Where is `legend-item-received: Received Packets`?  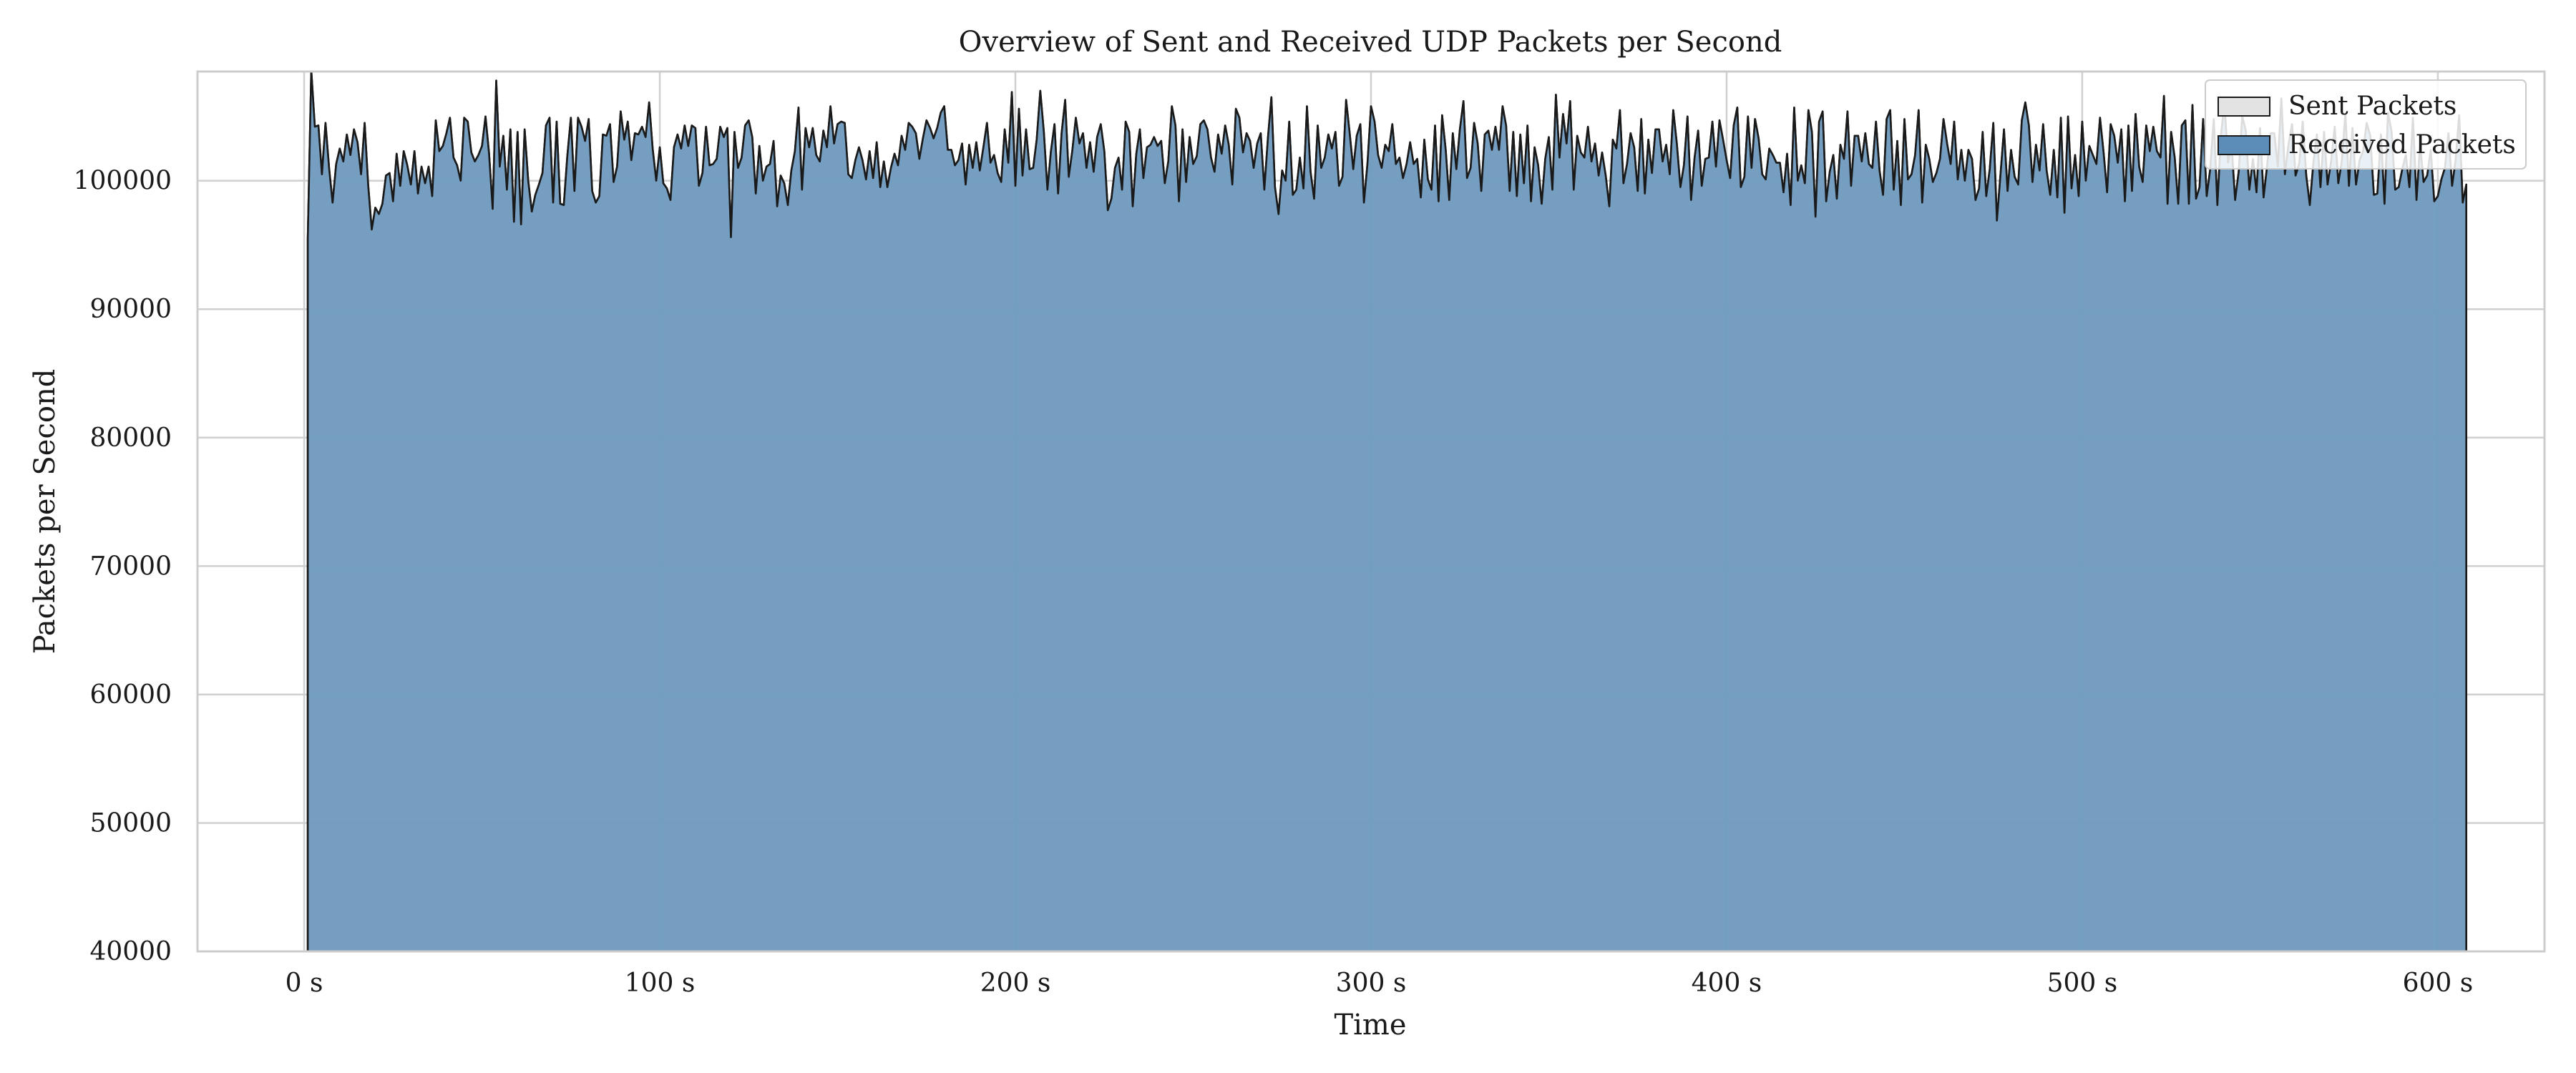
legend-item-received: Received Packets is located at coordinates (2367, 145).